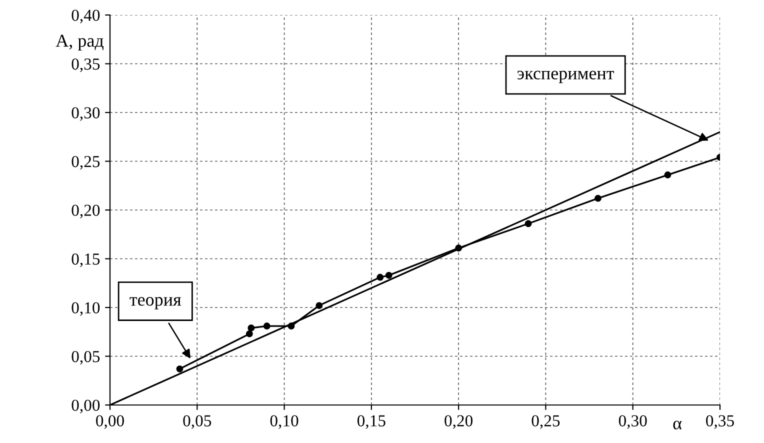 This screenshot has width=764, height=443. I want to click on y-tick-label: 0,20, so click(86, 211).